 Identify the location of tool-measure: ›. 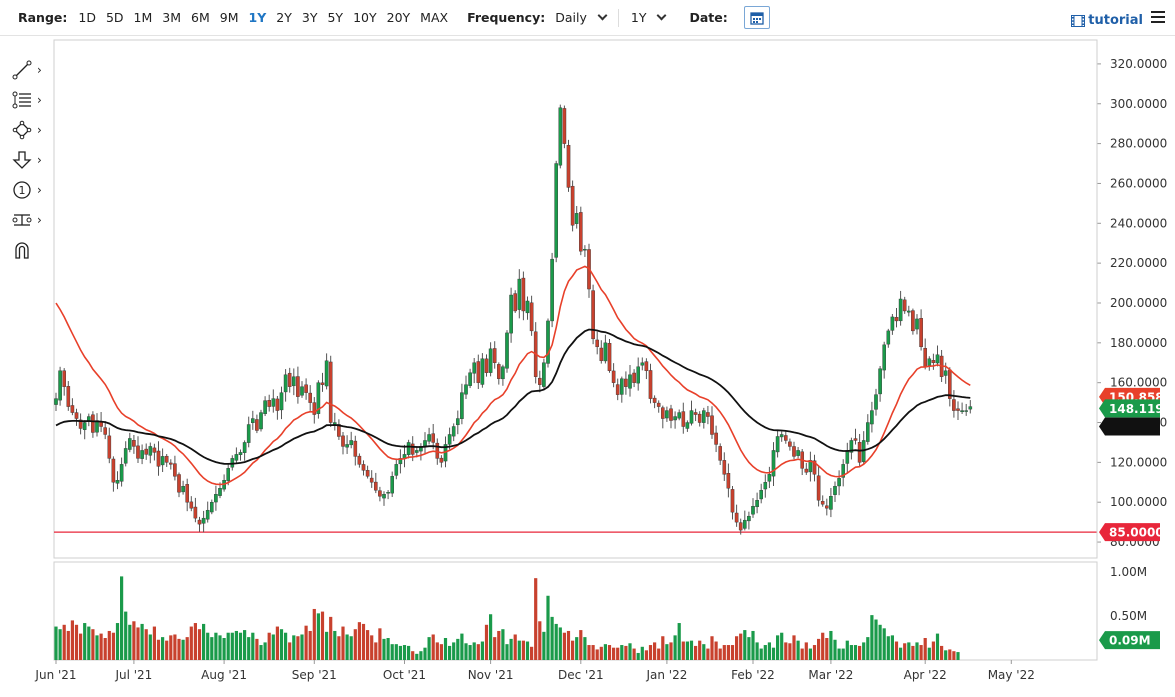
(32, 220).